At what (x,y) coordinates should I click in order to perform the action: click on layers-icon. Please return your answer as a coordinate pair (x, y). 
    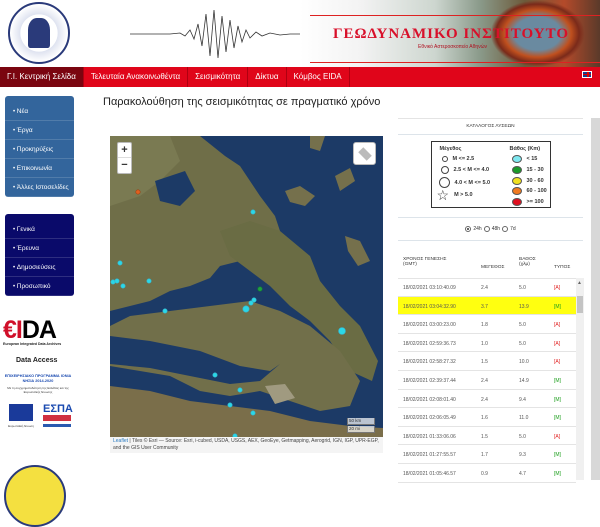
    Looking at the image, I should click on (364, 153).